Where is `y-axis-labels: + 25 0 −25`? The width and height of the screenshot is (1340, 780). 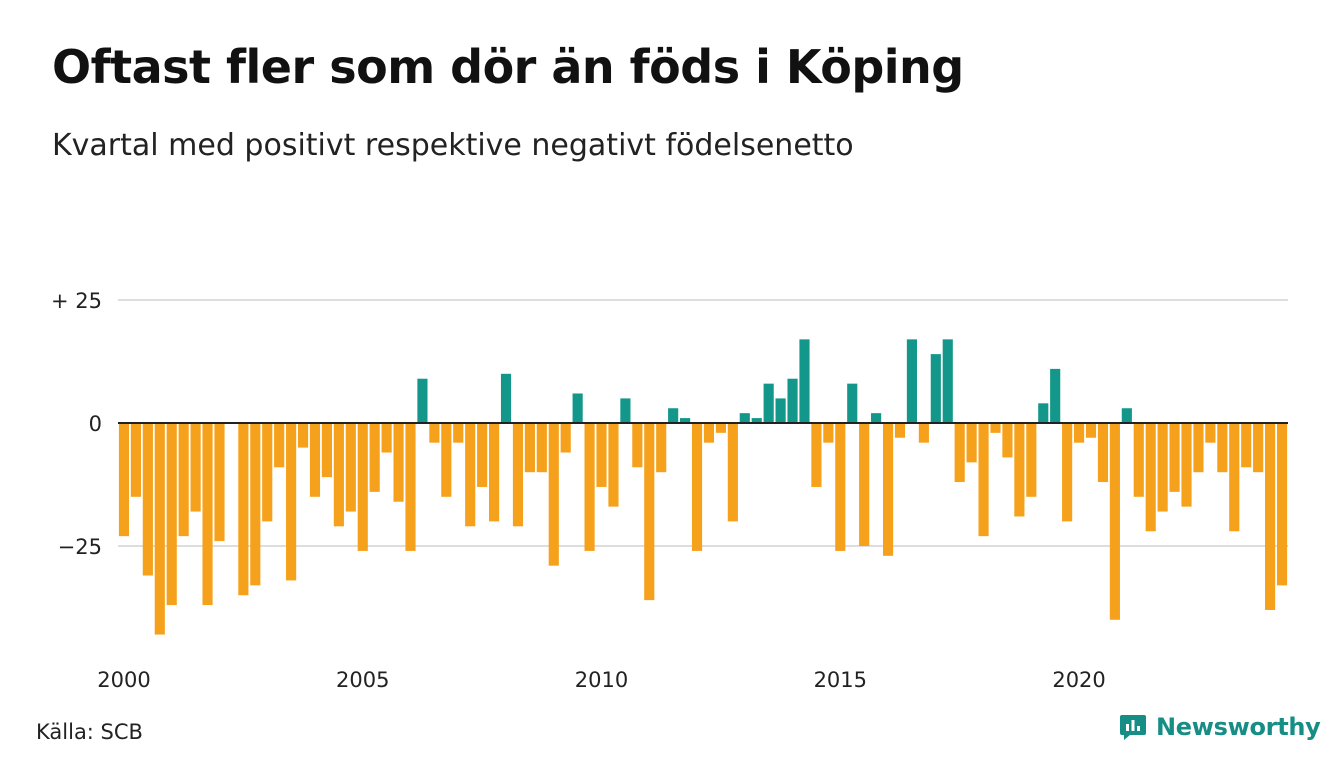 y-axis-labels: + 25 0 −25 is located at coordinates (76, 424).